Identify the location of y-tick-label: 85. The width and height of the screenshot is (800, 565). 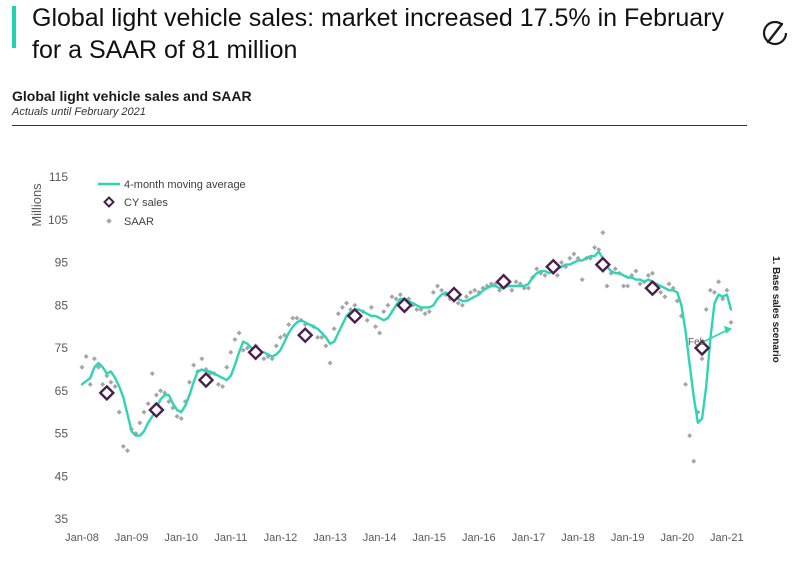
(62, 305).